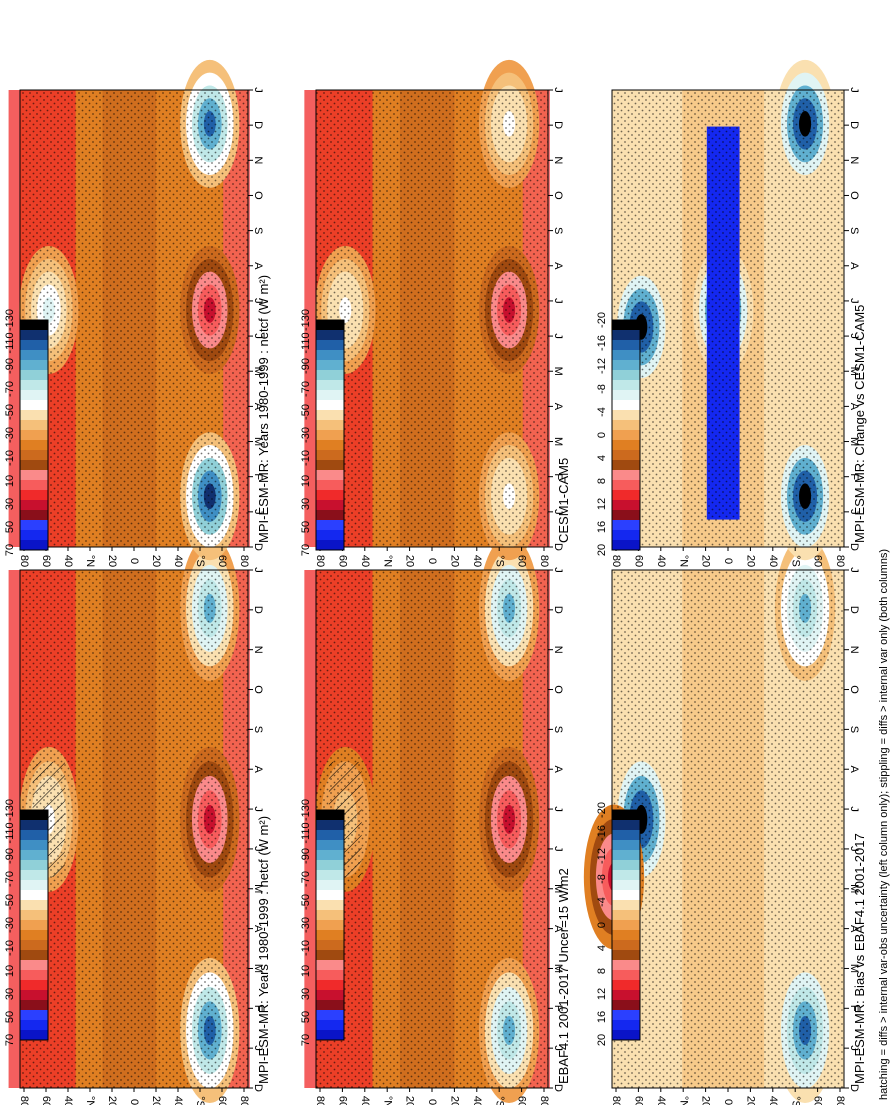 The height and width of the screenshot is (1105, 895). Describe the element at coordinates (258, 195) in the screenshot. I see `month-tick-label: O` at that location.